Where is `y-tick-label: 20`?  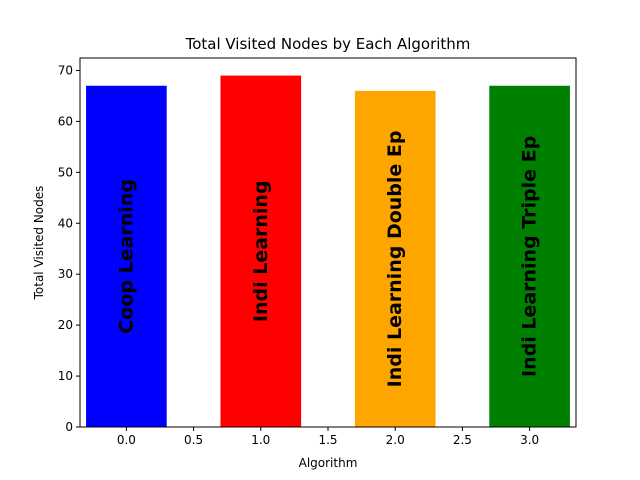
y-tick-label: 20 is located at coordinates (65, 325).